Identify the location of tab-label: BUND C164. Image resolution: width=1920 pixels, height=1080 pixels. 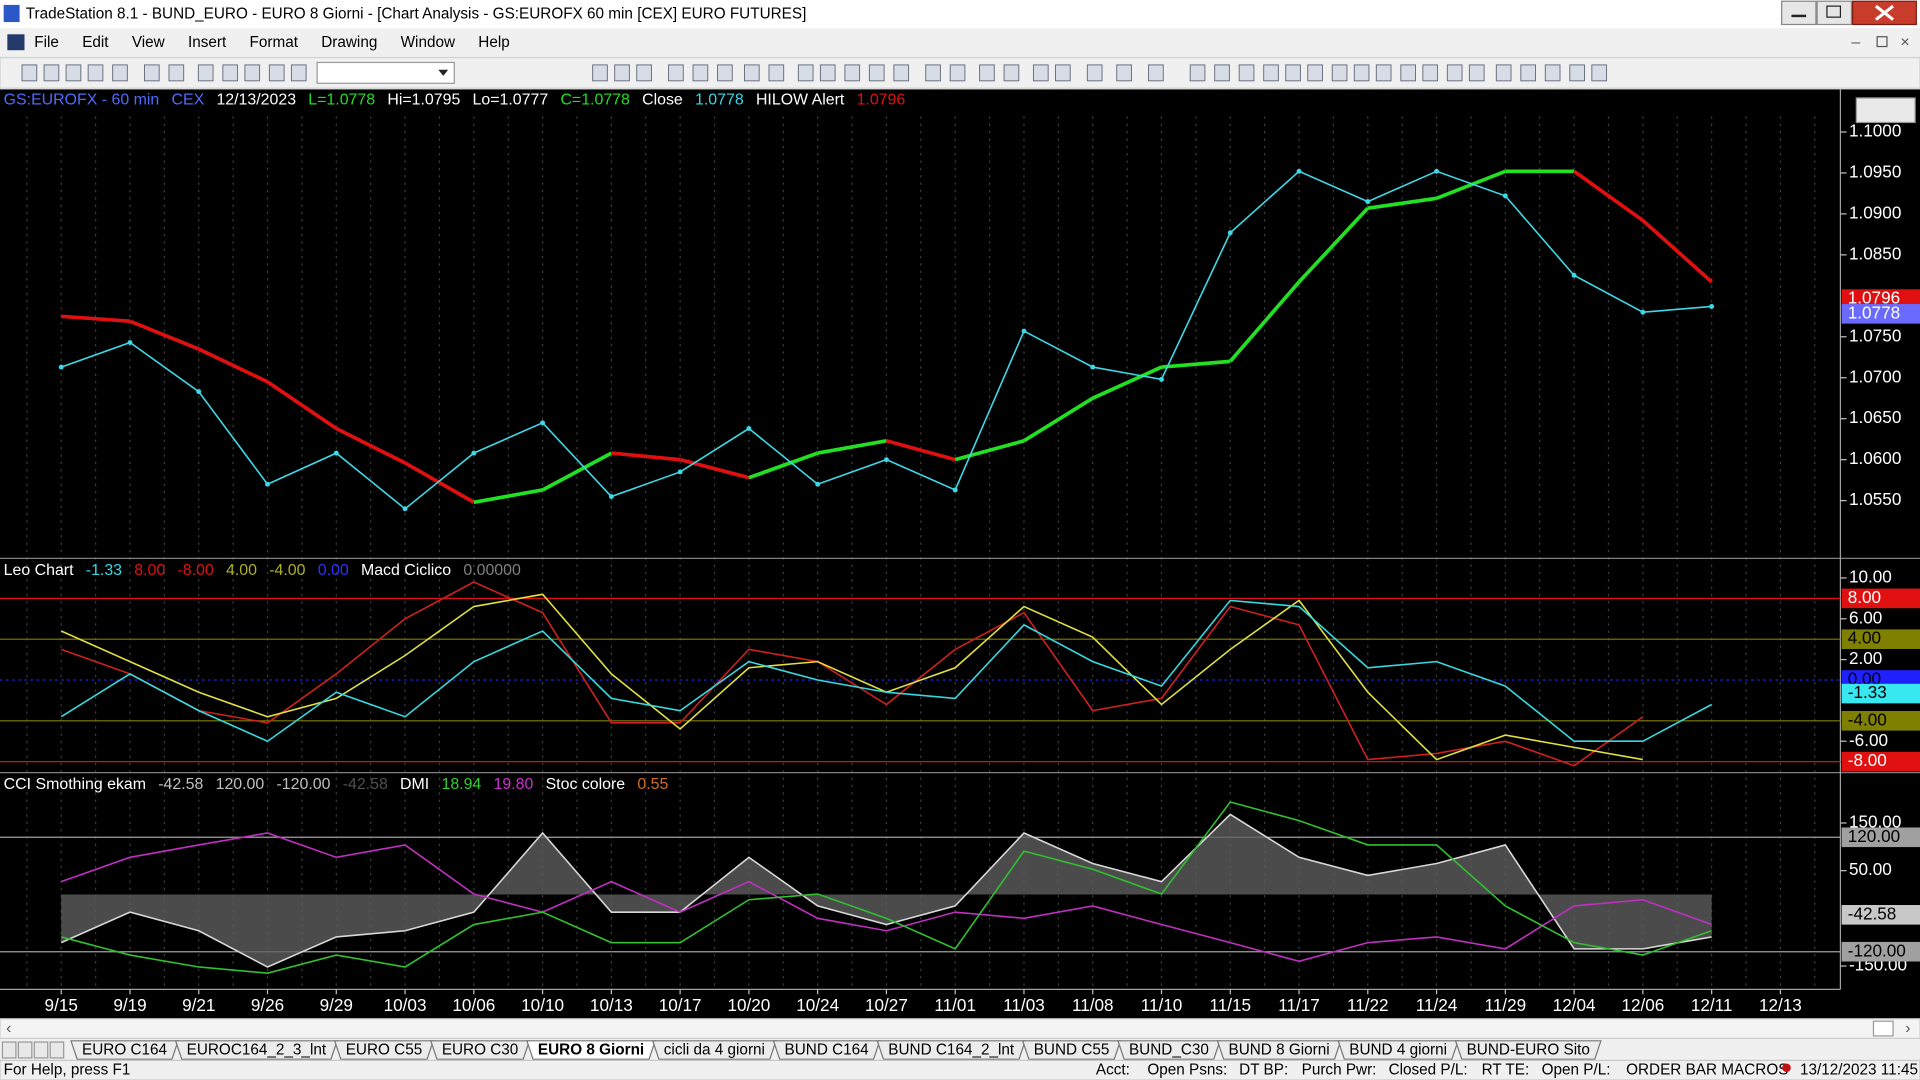
(827, 1050).